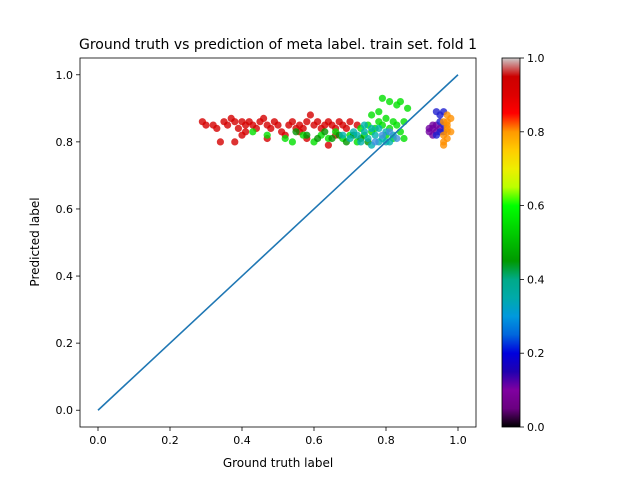 The width and height of the screenshot is (640, 480). I want to click on x-axis-label: Ground truth label, so click(278, 463).